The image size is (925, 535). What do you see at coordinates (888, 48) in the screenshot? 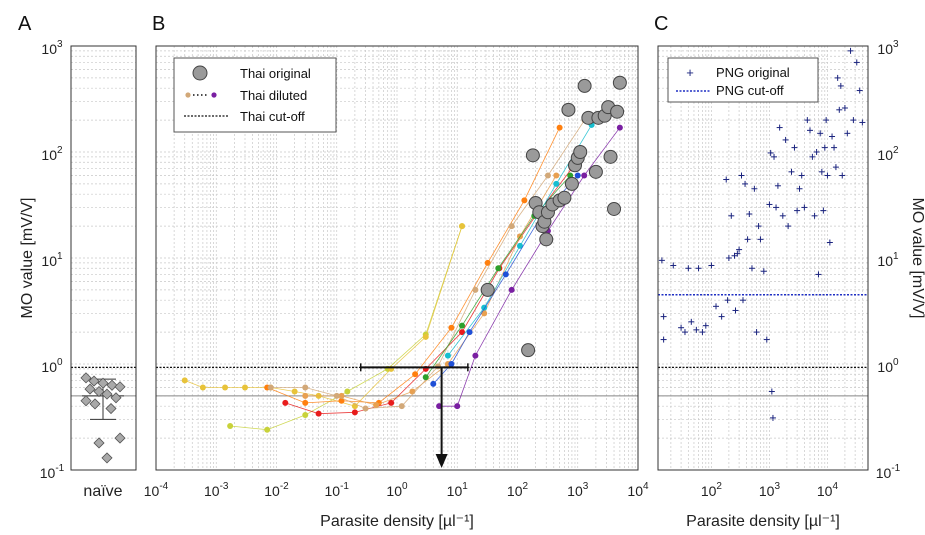
I see `y-tick-label-right: 10³` at bounding box center [888, 48].